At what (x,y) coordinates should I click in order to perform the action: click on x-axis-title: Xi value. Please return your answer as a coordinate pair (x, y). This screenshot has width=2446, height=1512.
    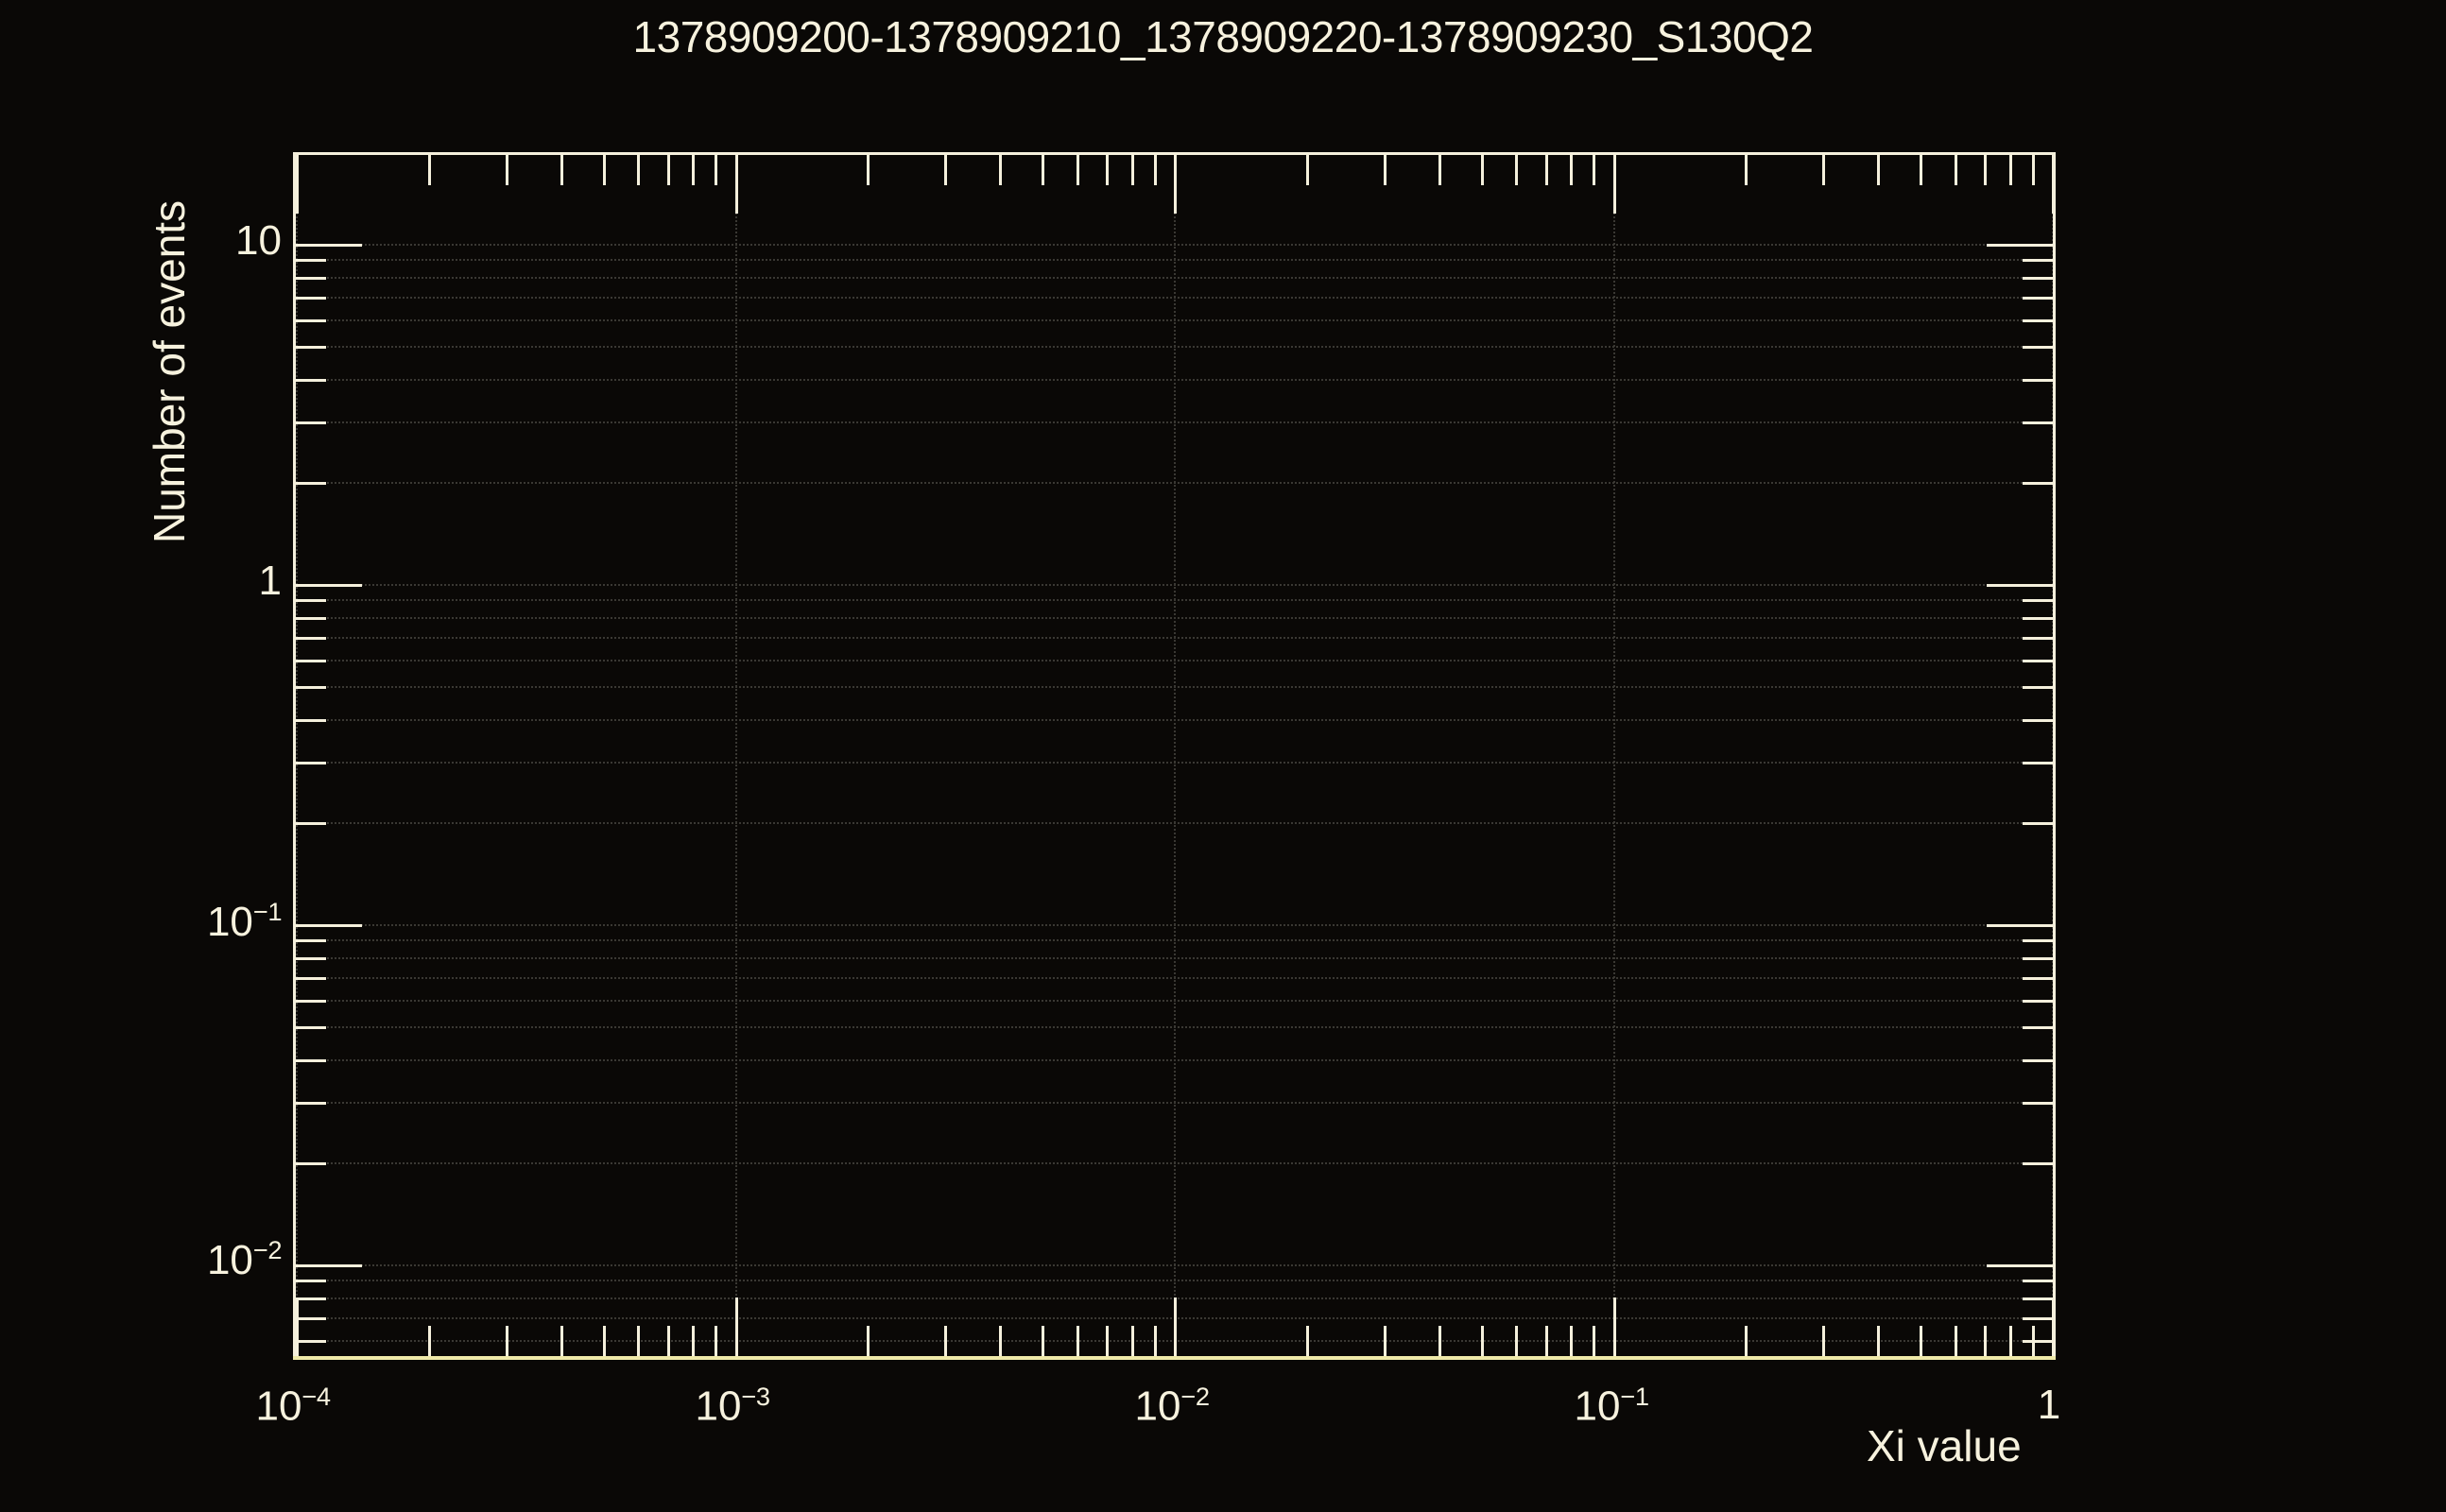
    Looking at the image, I should click on (1944, 1445).